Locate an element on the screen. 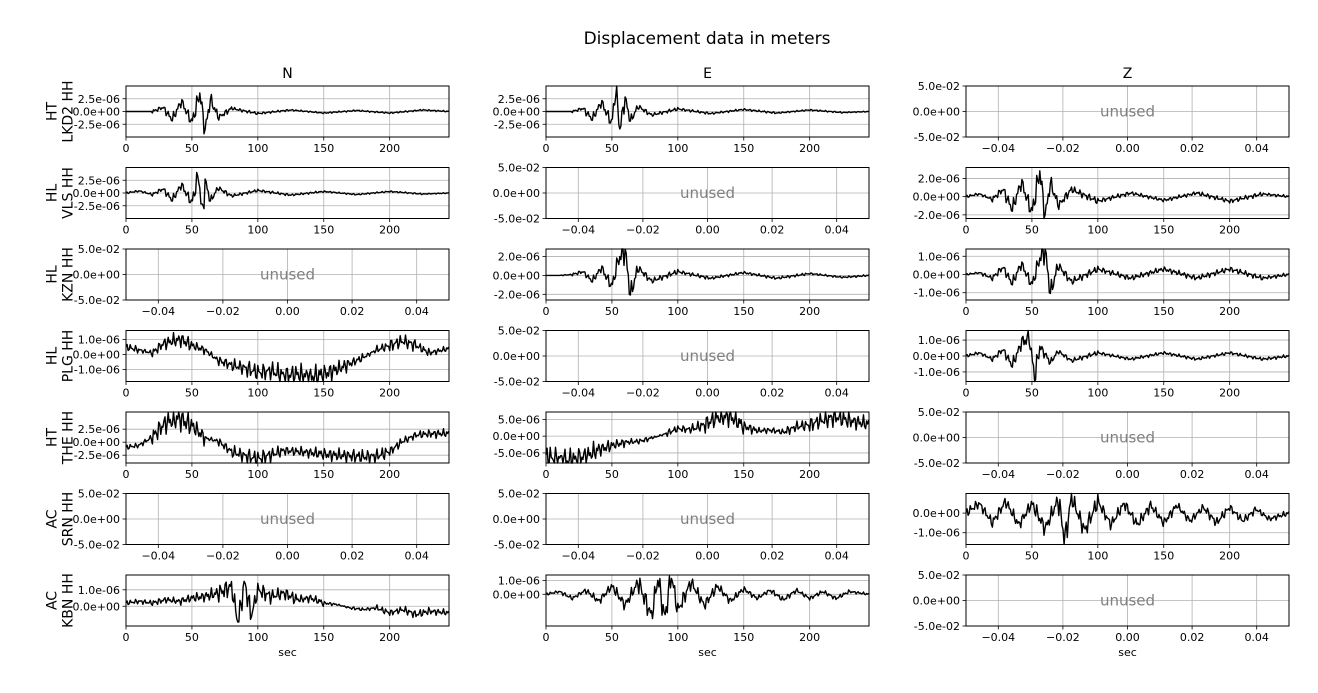 The height and width of the screenshot is (693, 1318). y-tick-label: -2.0e-06 is located at coordinates (937, 215).